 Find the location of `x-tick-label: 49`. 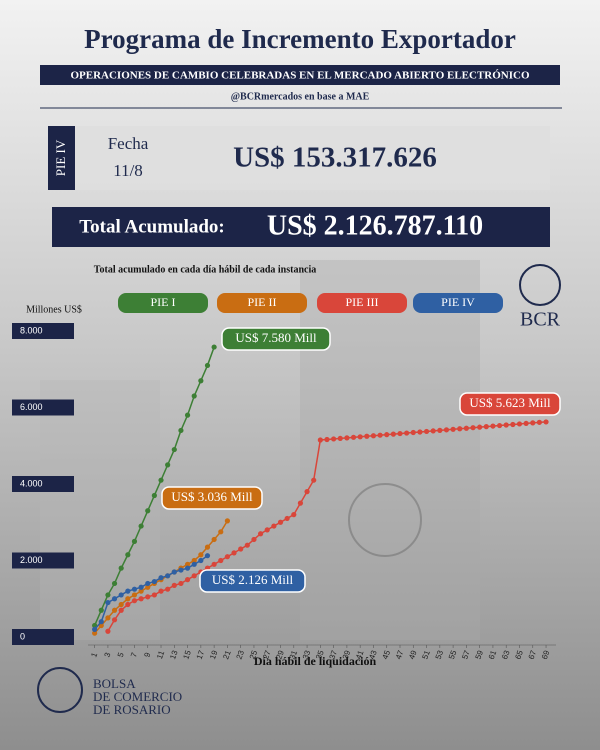

x-tick-label: 49 is located at coordinates (413, 655).